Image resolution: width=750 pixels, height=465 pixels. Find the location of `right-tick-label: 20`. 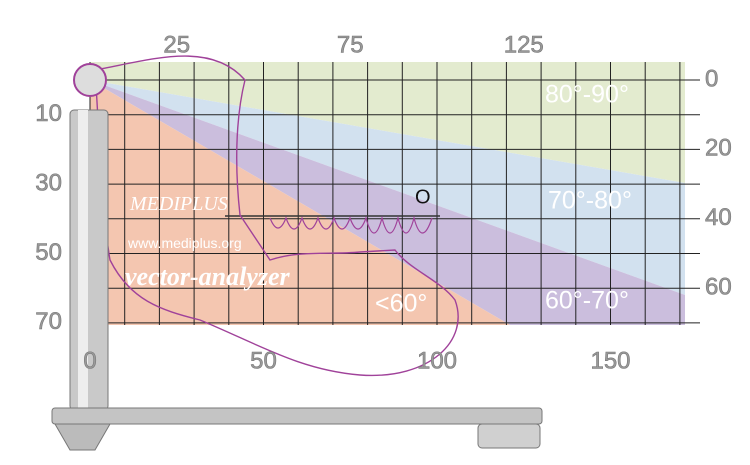

right-tick-label: 20 is located at coordinates (718, 148).